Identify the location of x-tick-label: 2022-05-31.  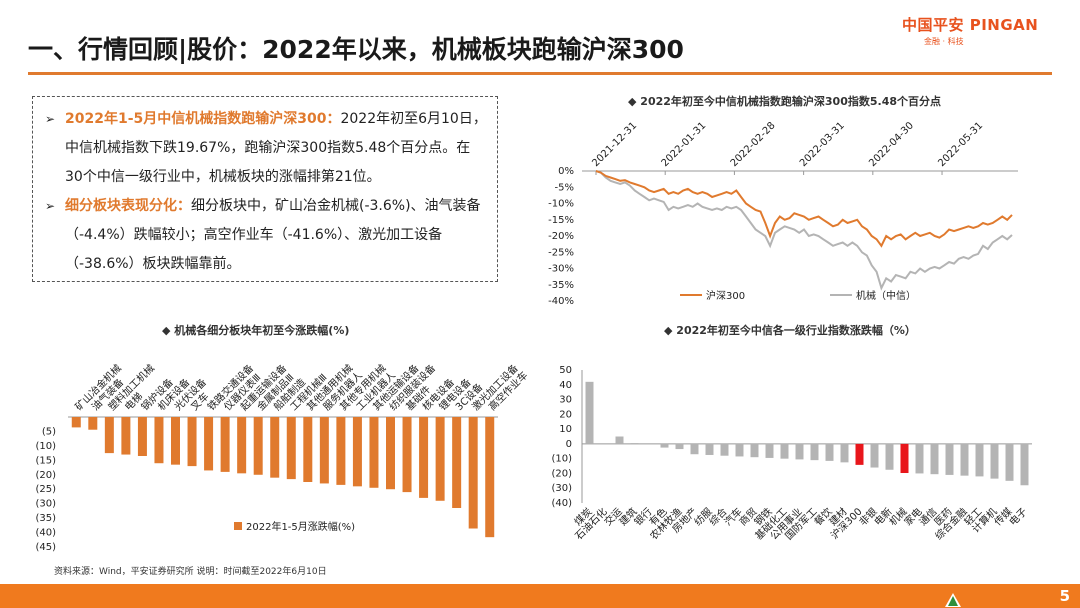
(960, 144).